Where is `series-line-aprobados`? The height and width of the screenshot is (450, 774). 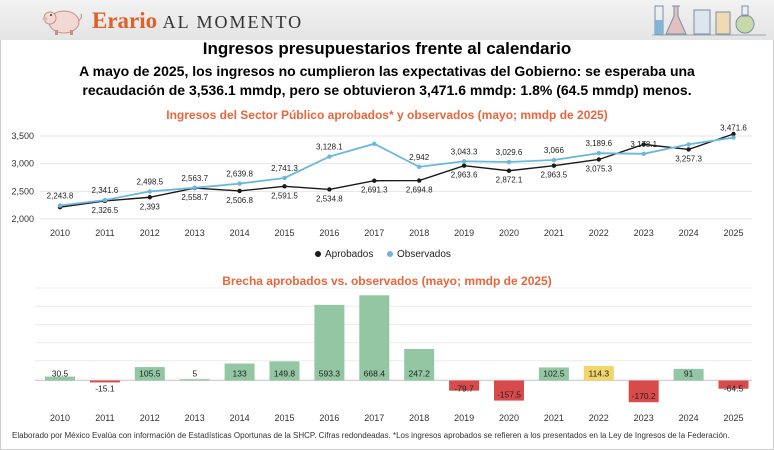 series-line-aprobados is located at coordinates (396, 170).